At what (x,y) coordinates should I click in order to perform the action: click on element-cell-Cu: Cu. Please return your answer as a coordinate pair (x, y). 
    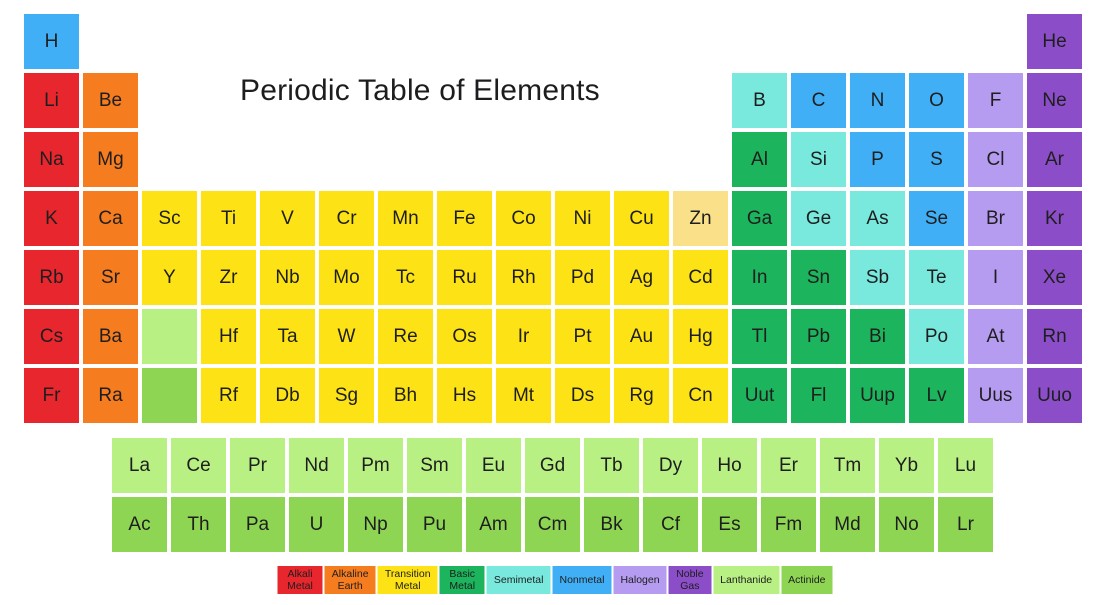
    Looking at the image, I should click on (641, 218).